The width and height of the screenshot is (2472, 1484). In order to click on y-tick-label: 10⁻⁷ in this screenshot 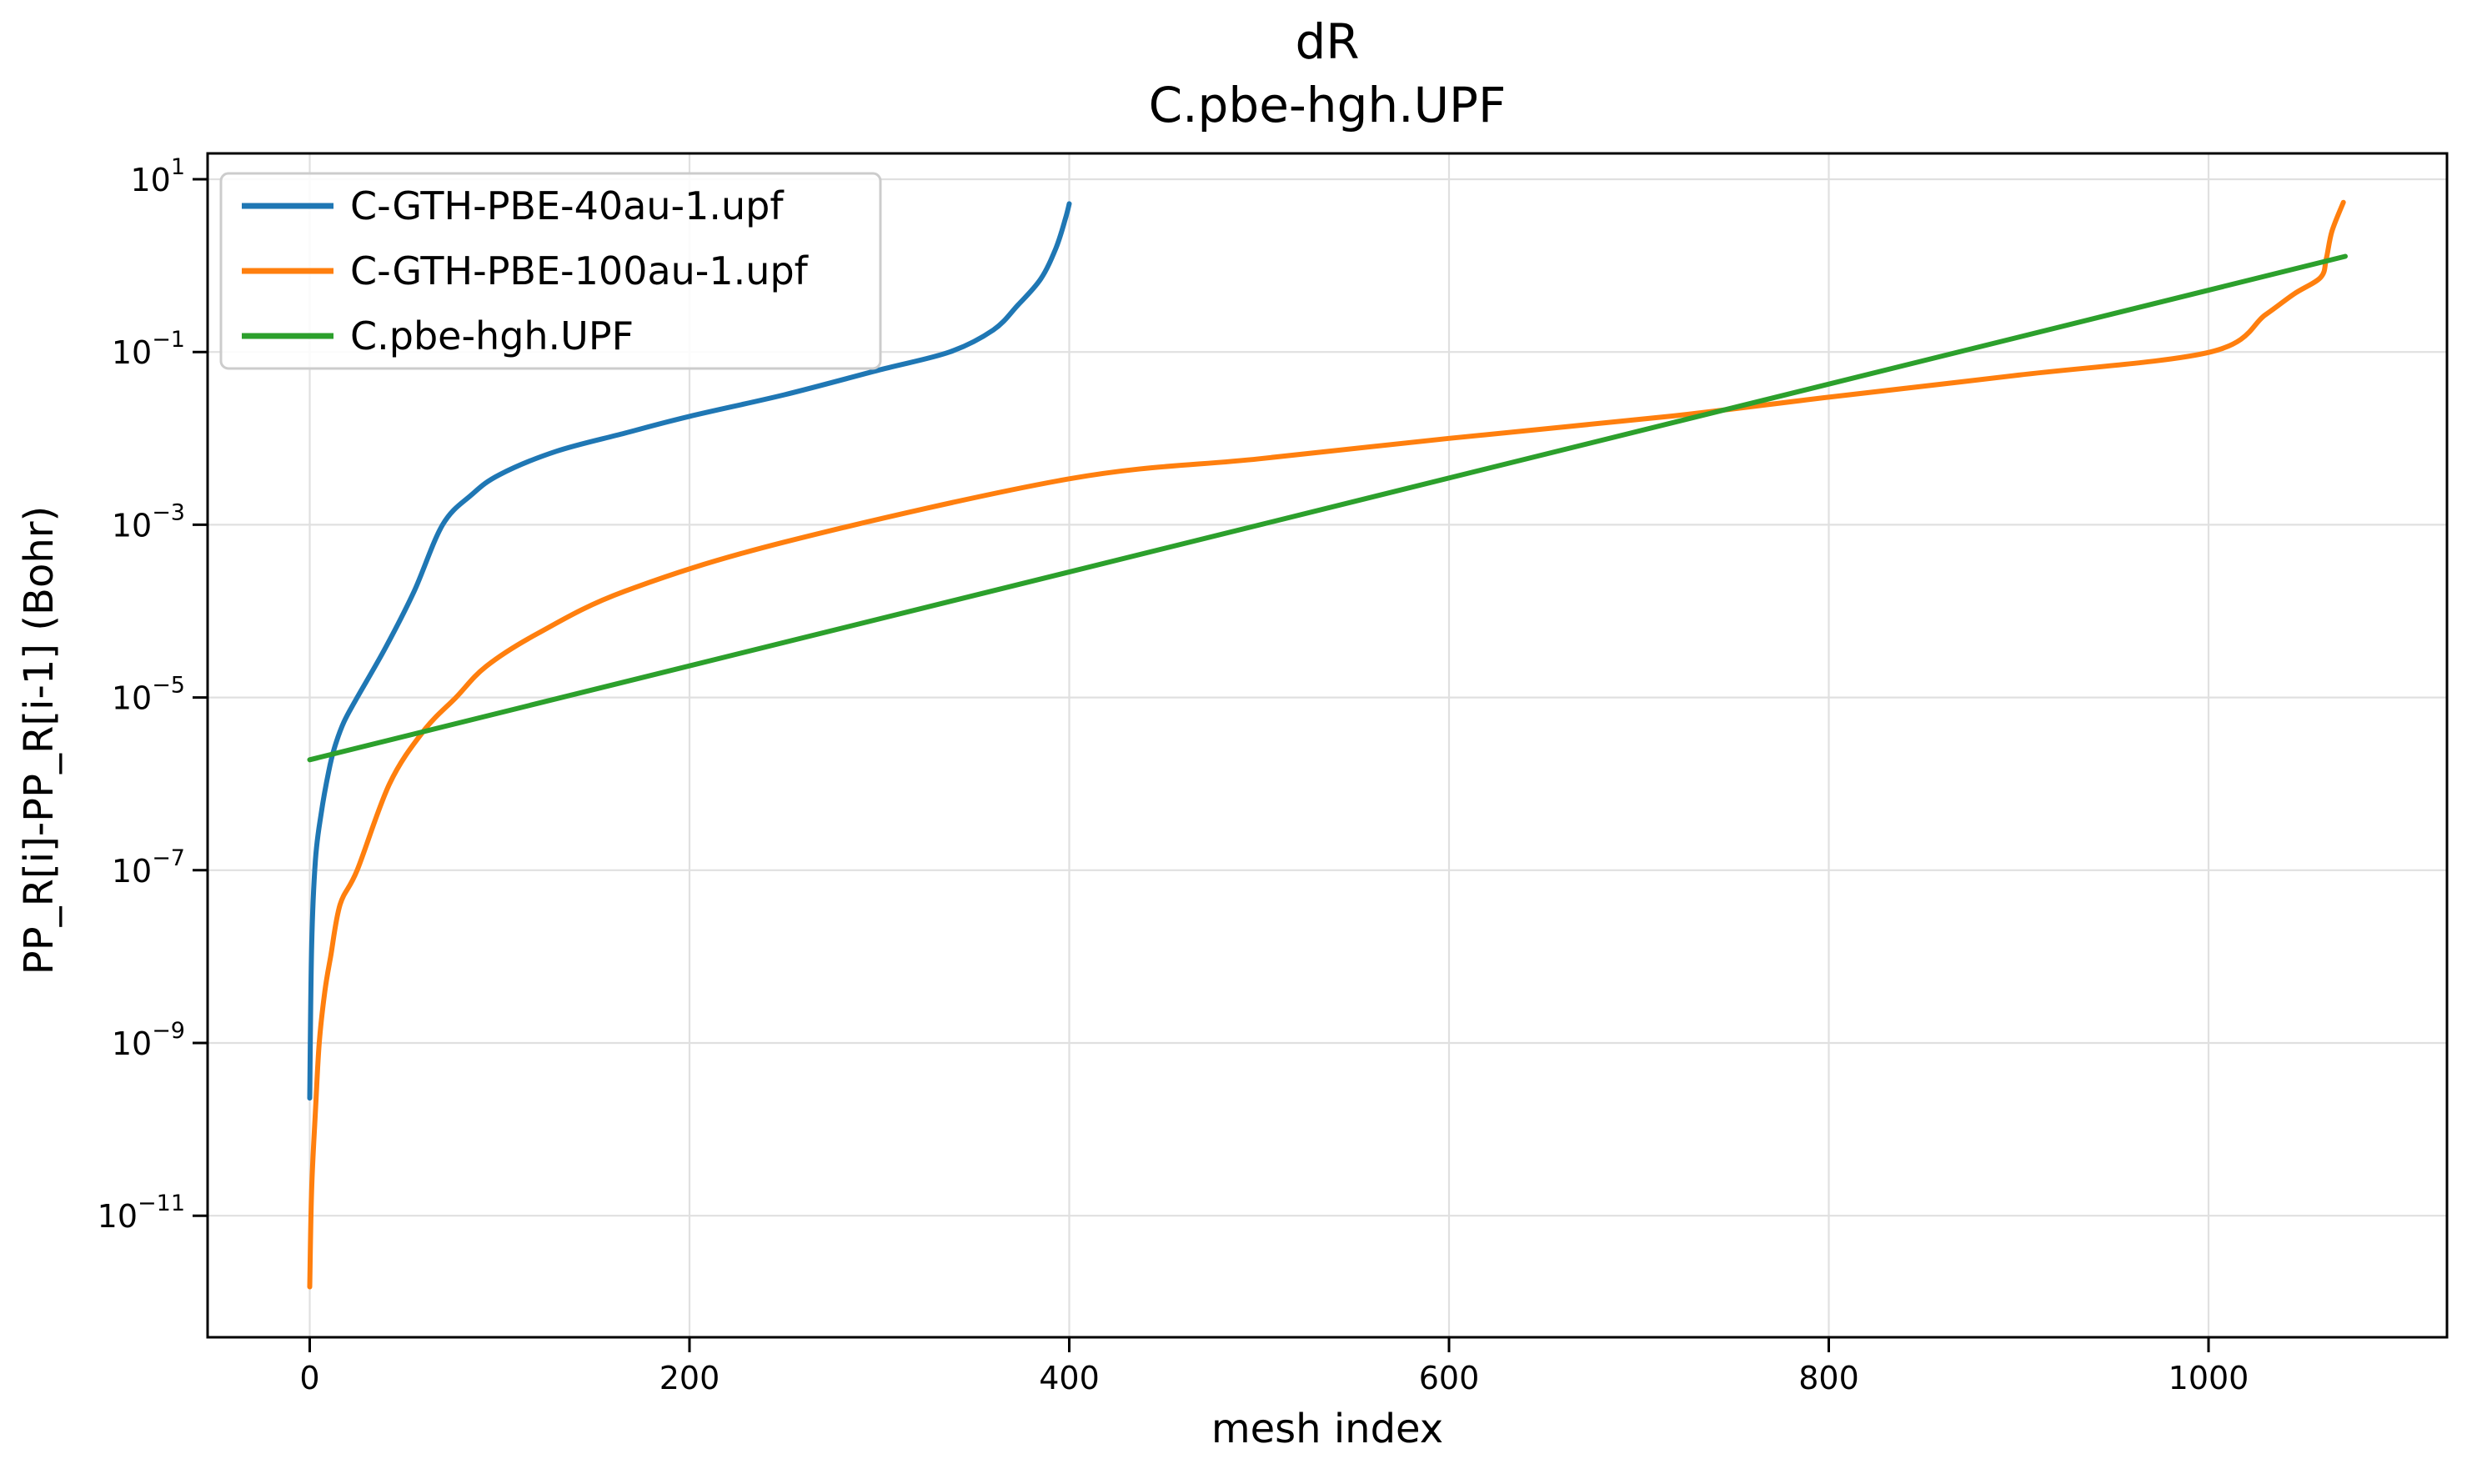, I will do `click(148, 867)`.